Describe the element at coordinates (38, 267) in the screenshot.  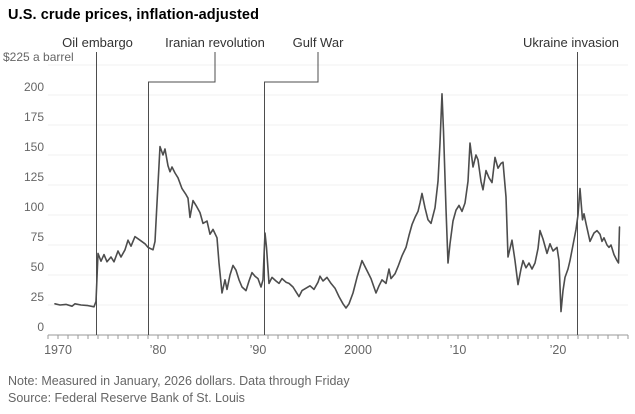
I see `y-axis-tick-label: 50` at that location.